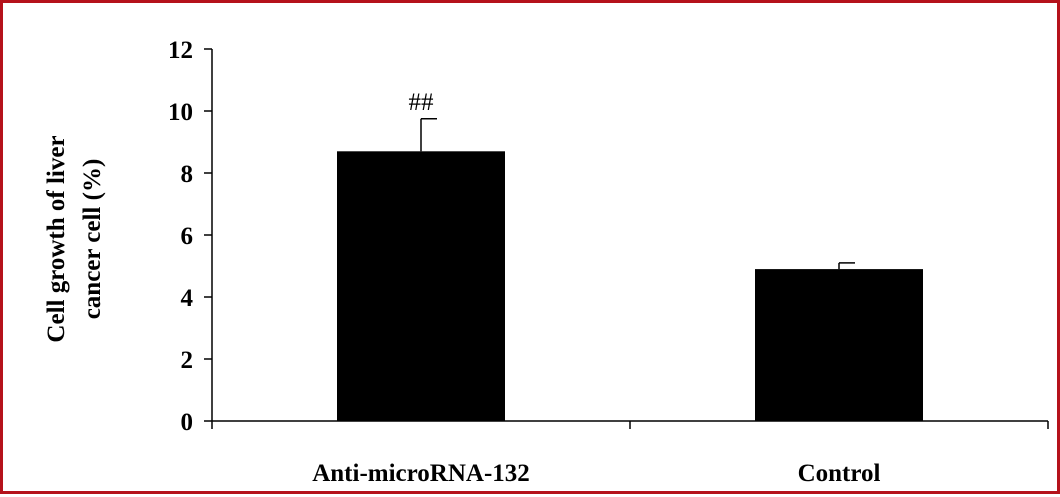  I want to click on y-axis-title-line: Cell growth of liver, so click(56, 238).